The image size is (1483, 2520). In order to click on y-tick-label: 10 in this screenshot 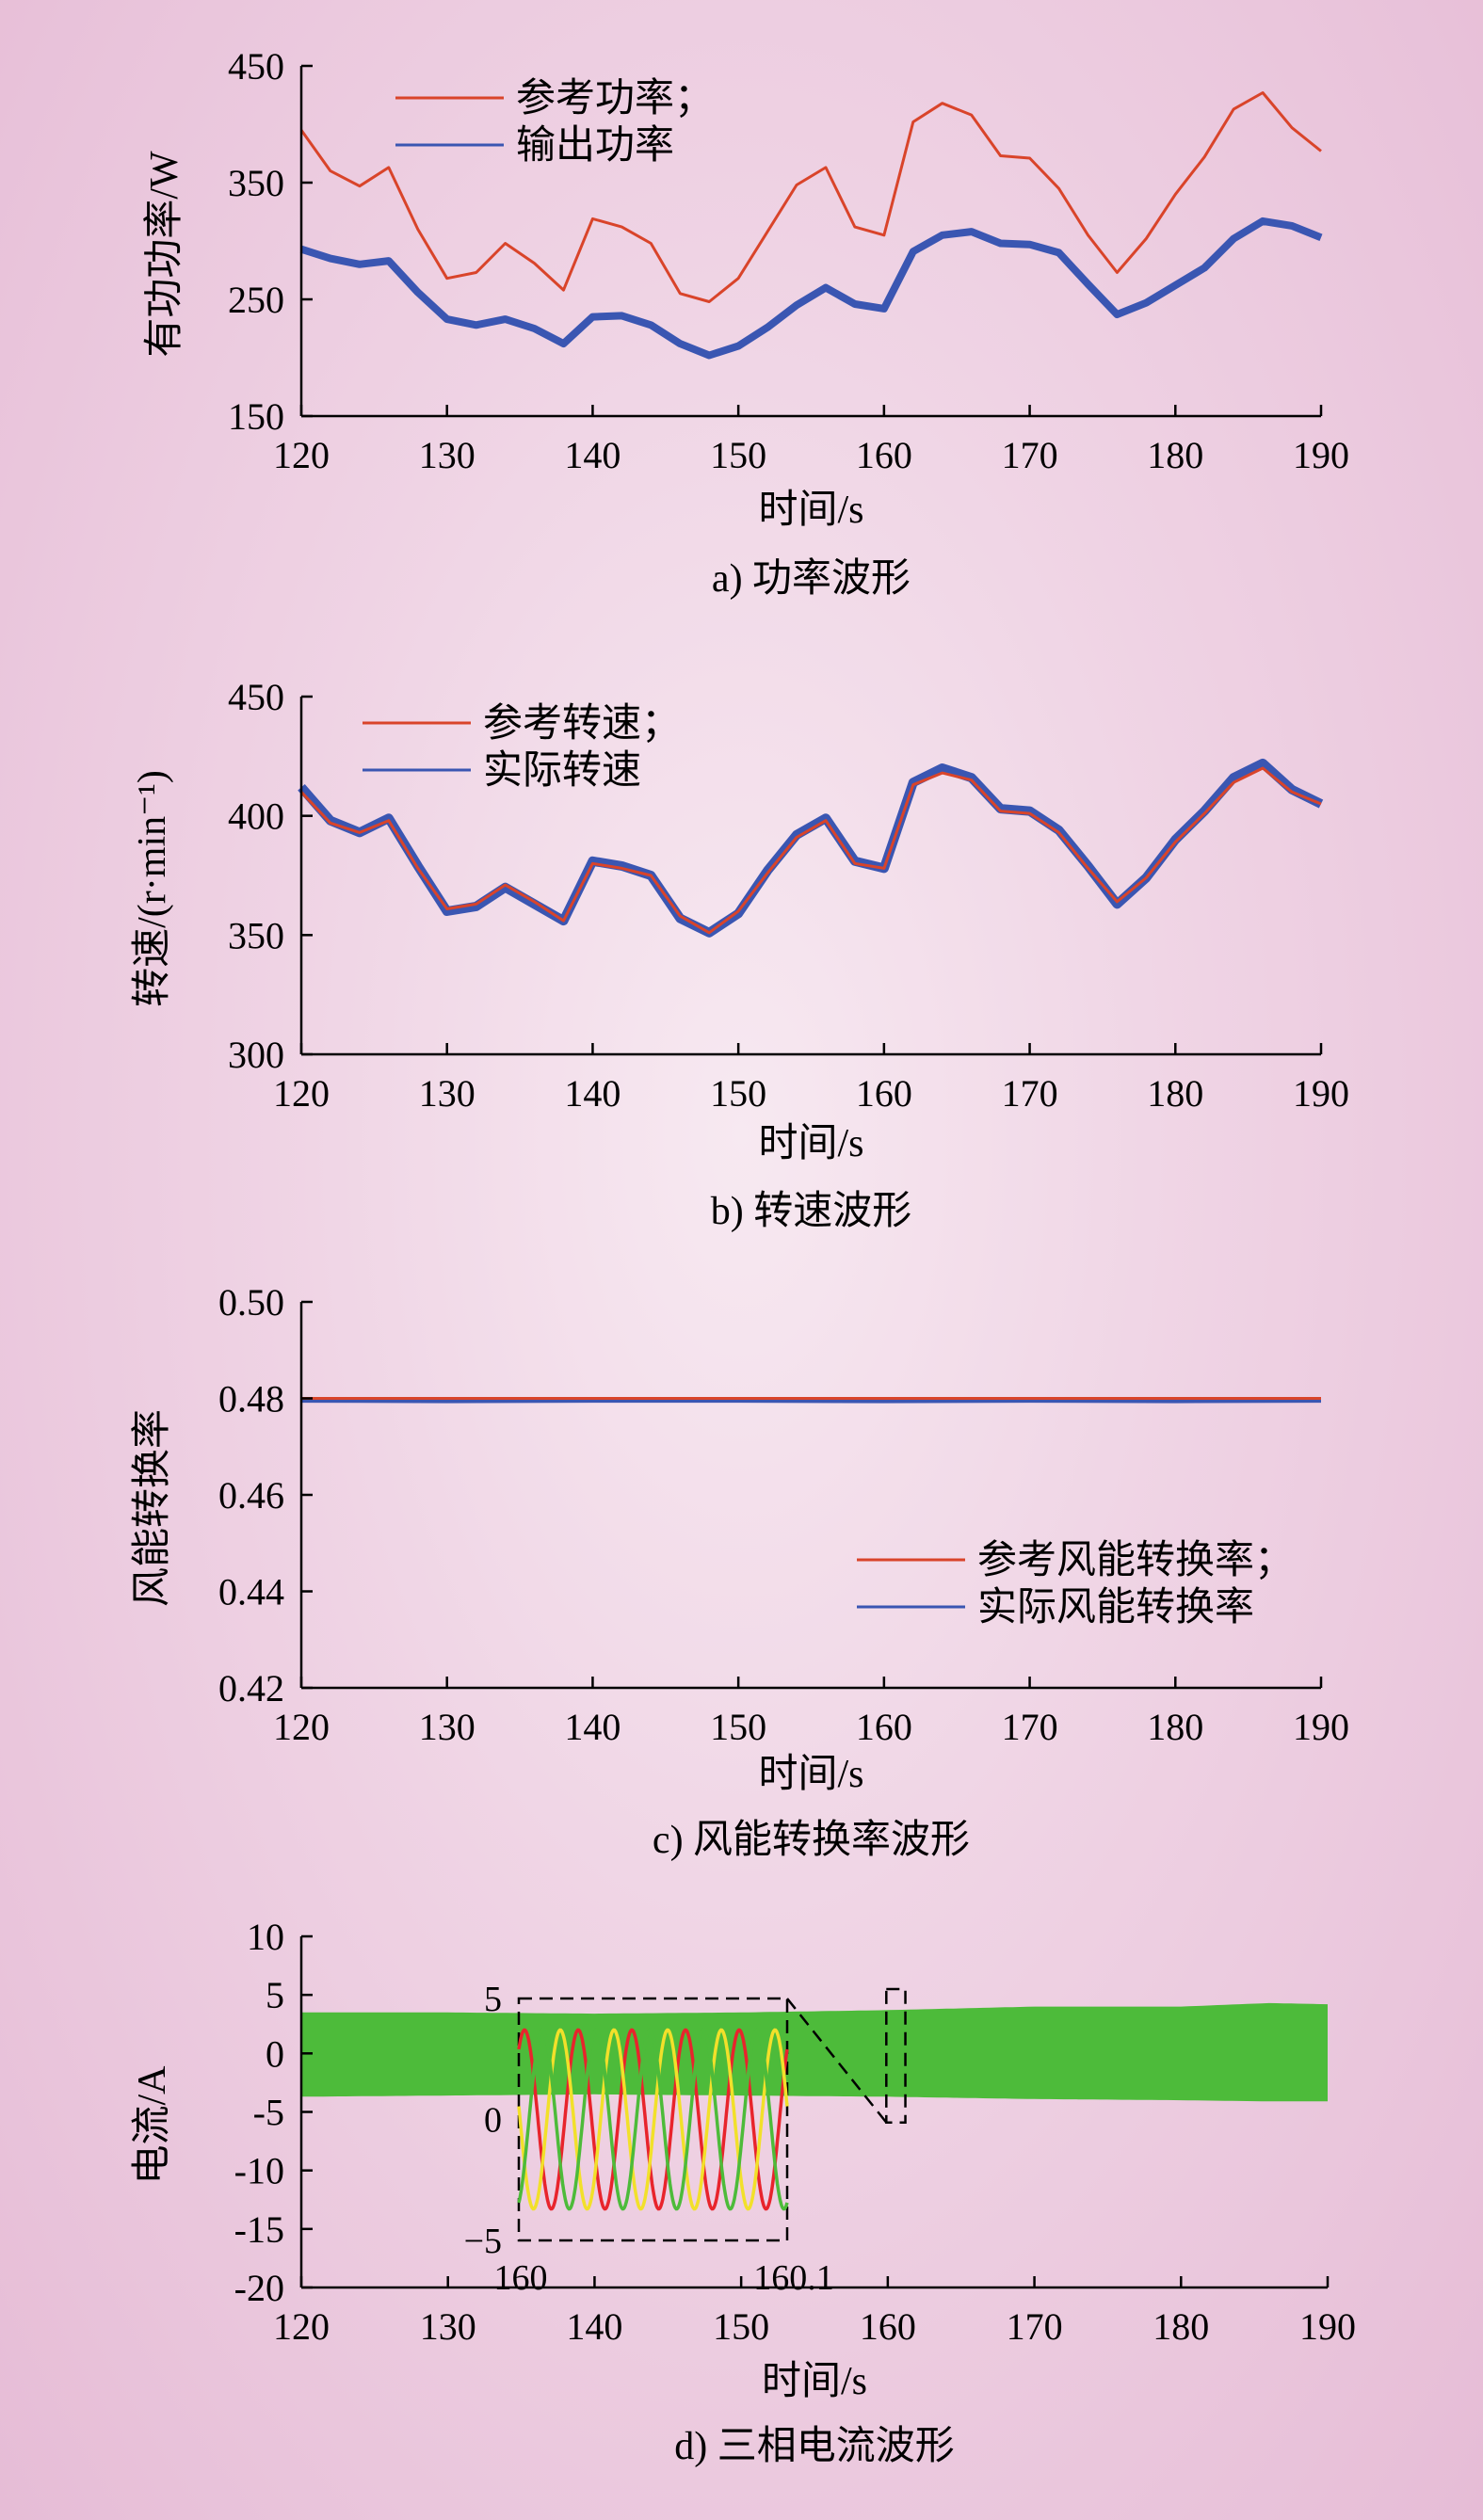, I will do `click(266, 1937)`.